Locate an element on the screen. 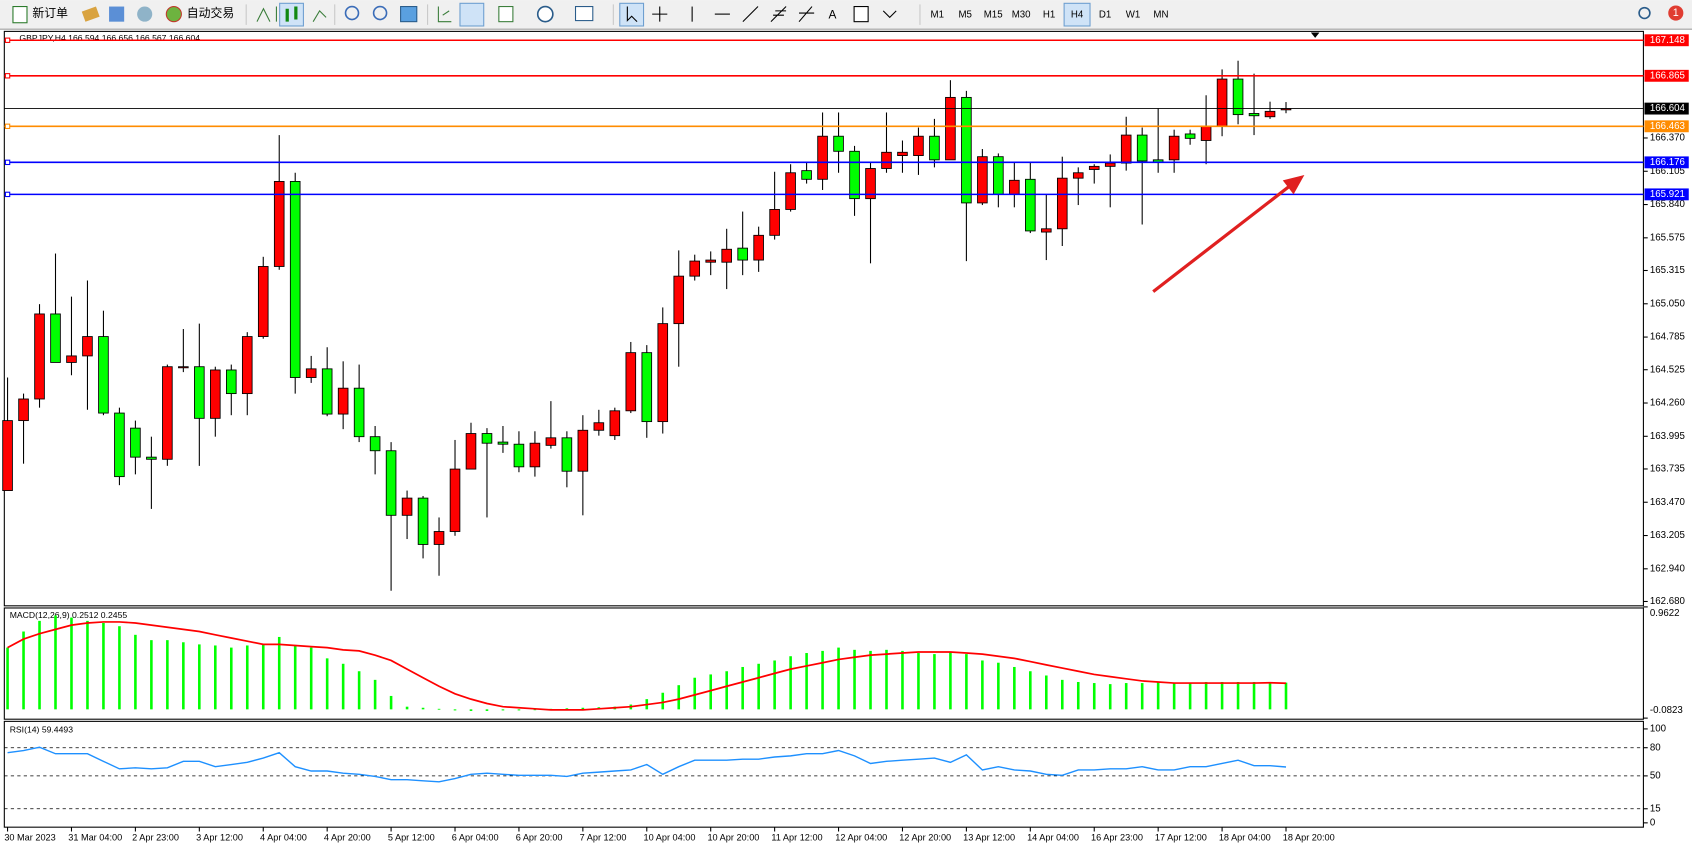  timeframe-button: H1 is located at coordinates (1049, 15).